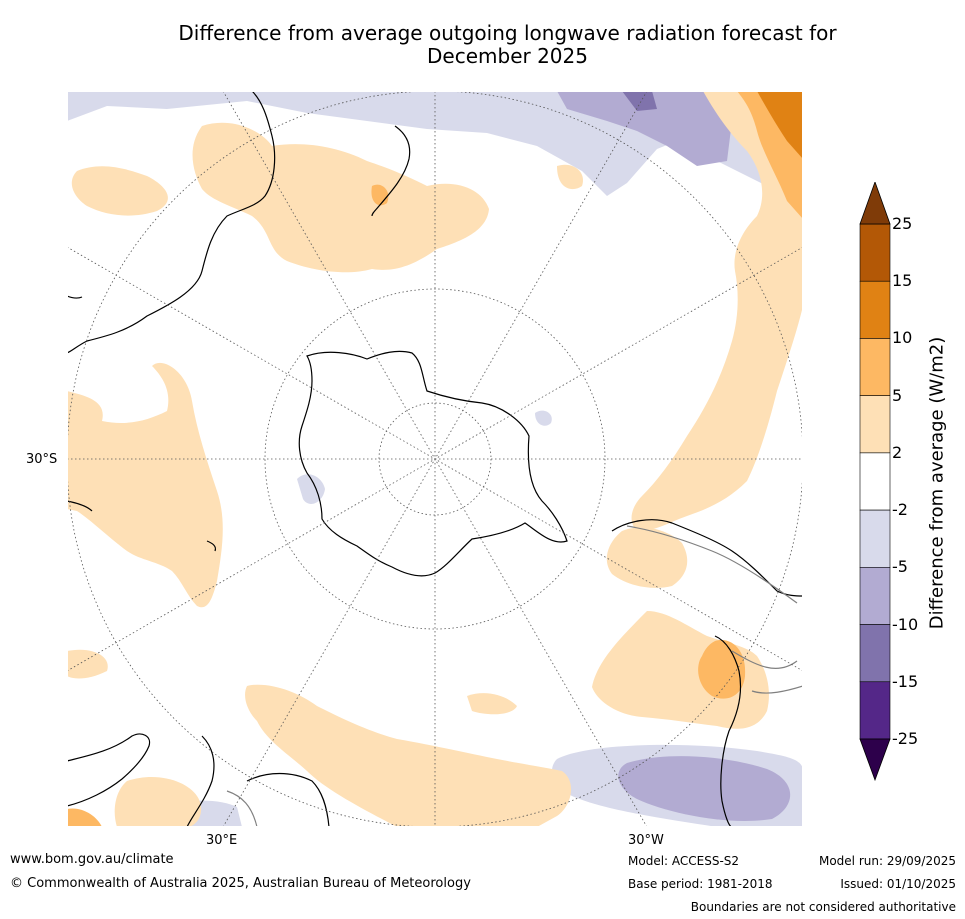 This screenshot has width=965, height=919. Describe the element at coordinates (900, 567) in the screenshot. I see `colorbar-tick-label: -5` at that location.